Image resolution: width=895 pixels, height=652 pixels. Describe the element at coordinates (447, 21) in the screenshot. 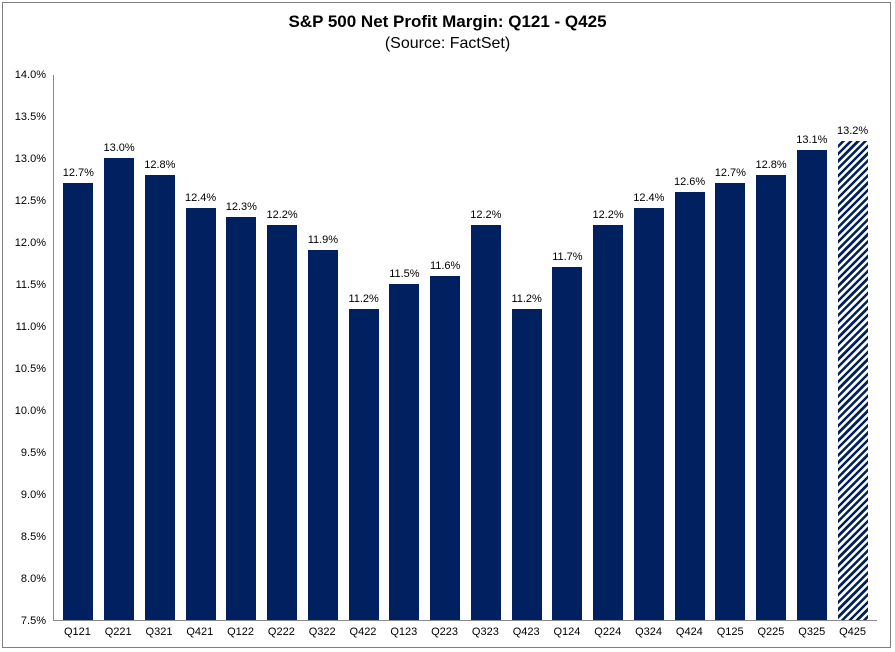

I see `chart-title: S&P 500 Net Profit Margin: Q121 - Q425` at that location.